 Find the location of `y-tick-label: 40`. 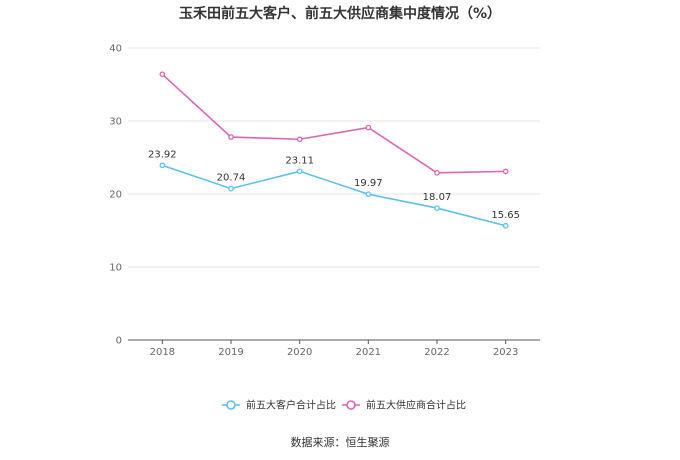

y-tick-label: 40 is located at coordinates (115, 49).